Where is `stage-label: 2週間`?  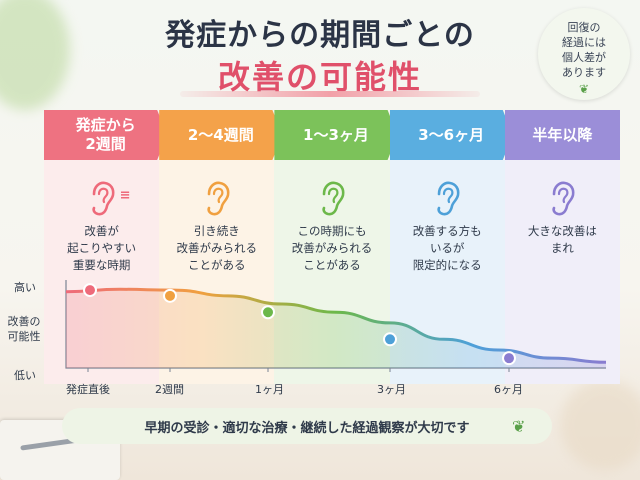
stage-label: 2週間 is located at coordinates (105, 144).